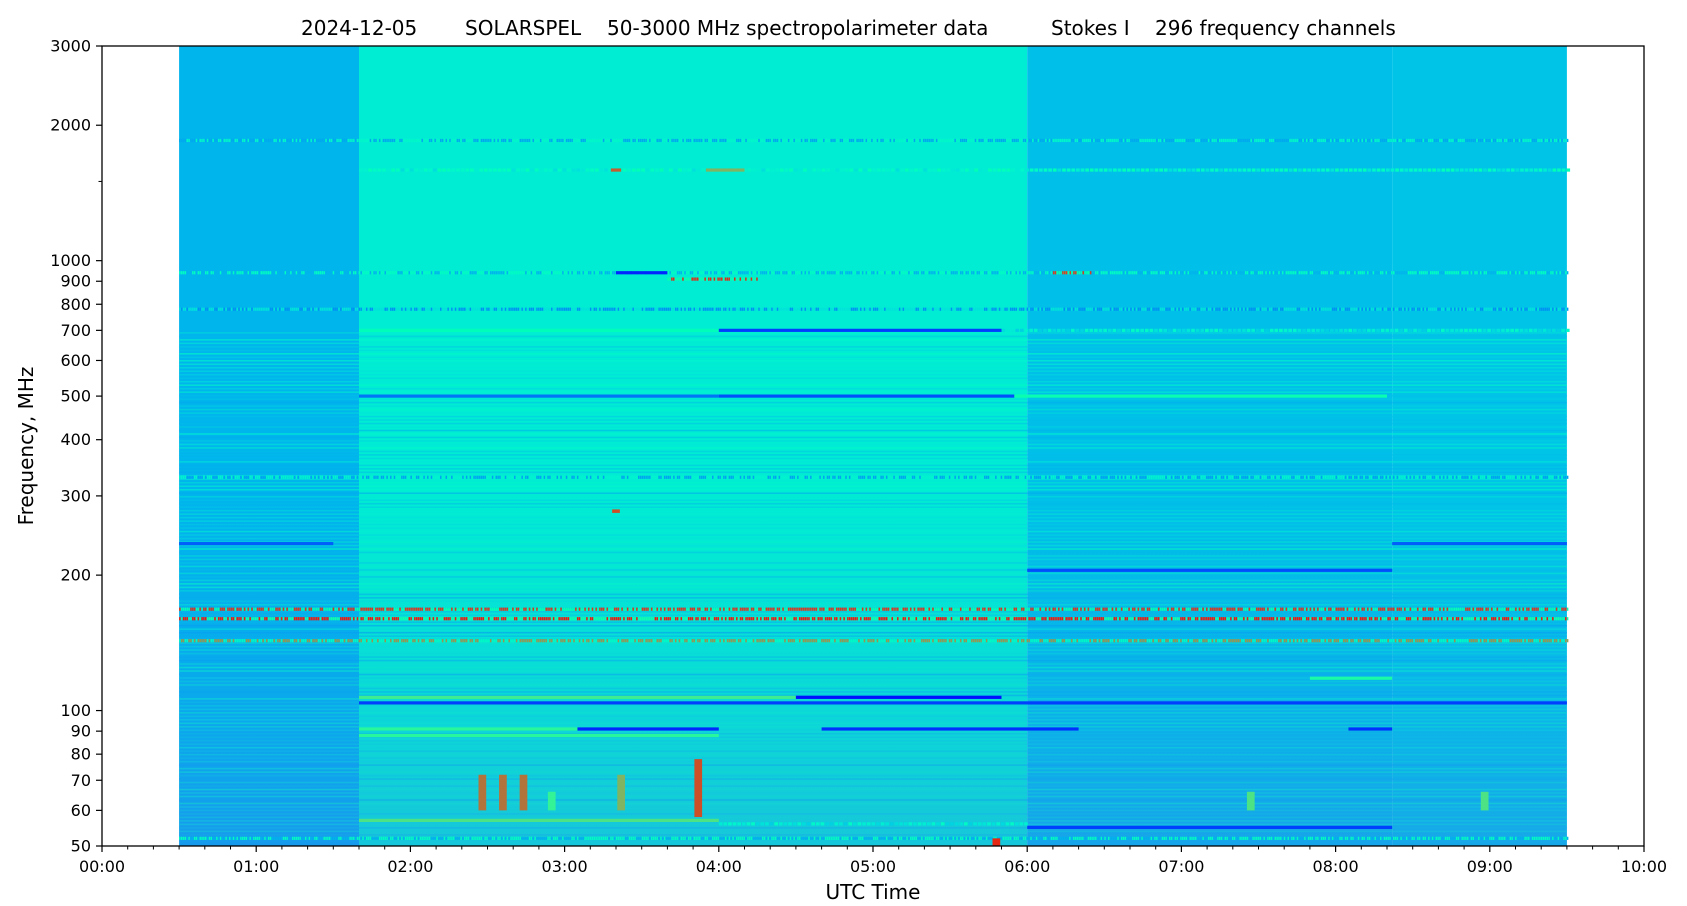  I want to click on spectral-band, so click(1285, 330).